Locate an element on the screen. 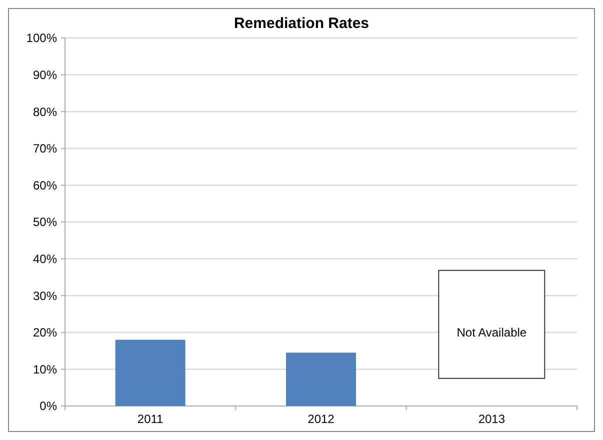 This screenshot has height=440, width=603. x-tick-label: 2012 is located at coordinates (321, 419).